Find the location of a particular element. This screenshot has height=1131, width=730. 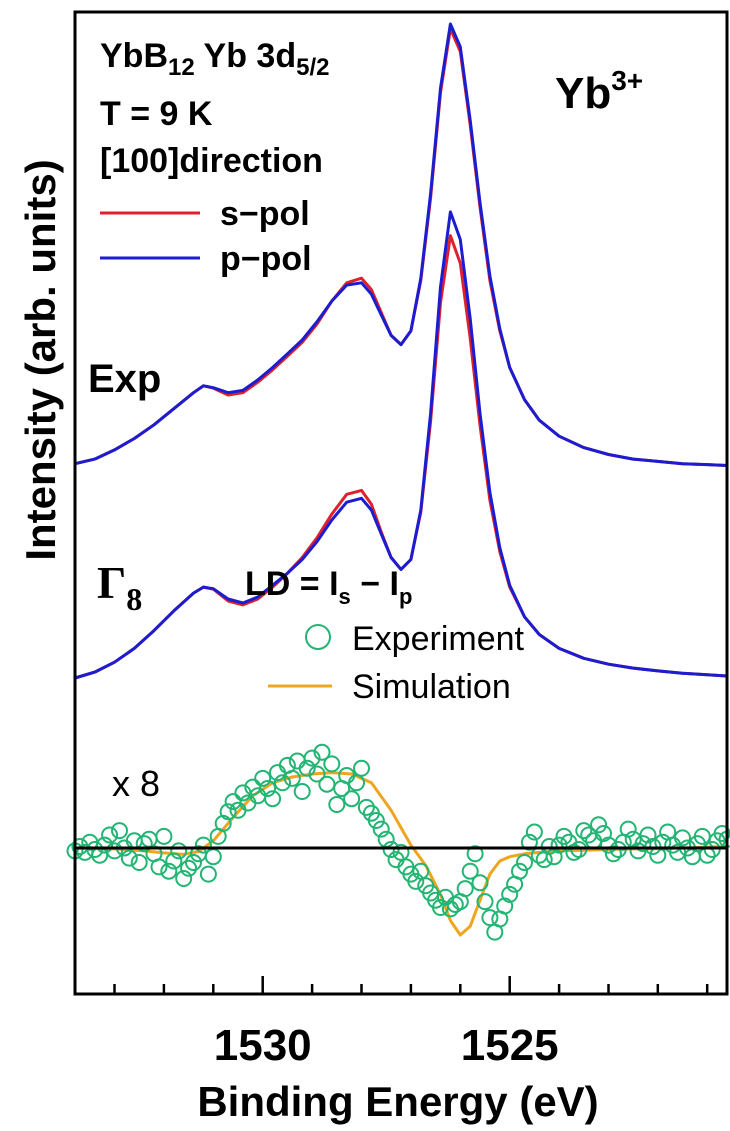

legend-marker-experiment is located at coordinates (318, 637).